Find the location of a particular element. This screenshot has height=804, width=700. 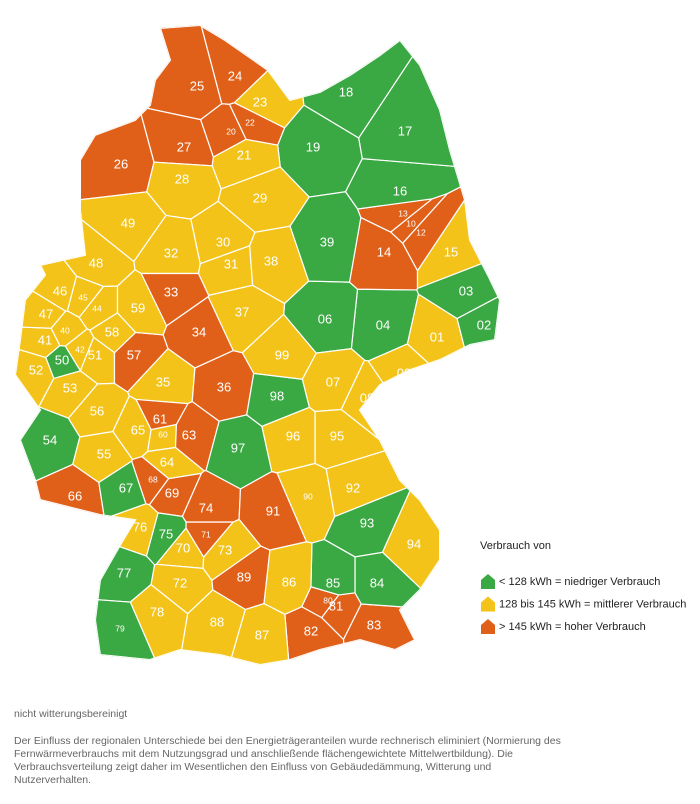

region-label: 41 is located at coordinates (45, 339).